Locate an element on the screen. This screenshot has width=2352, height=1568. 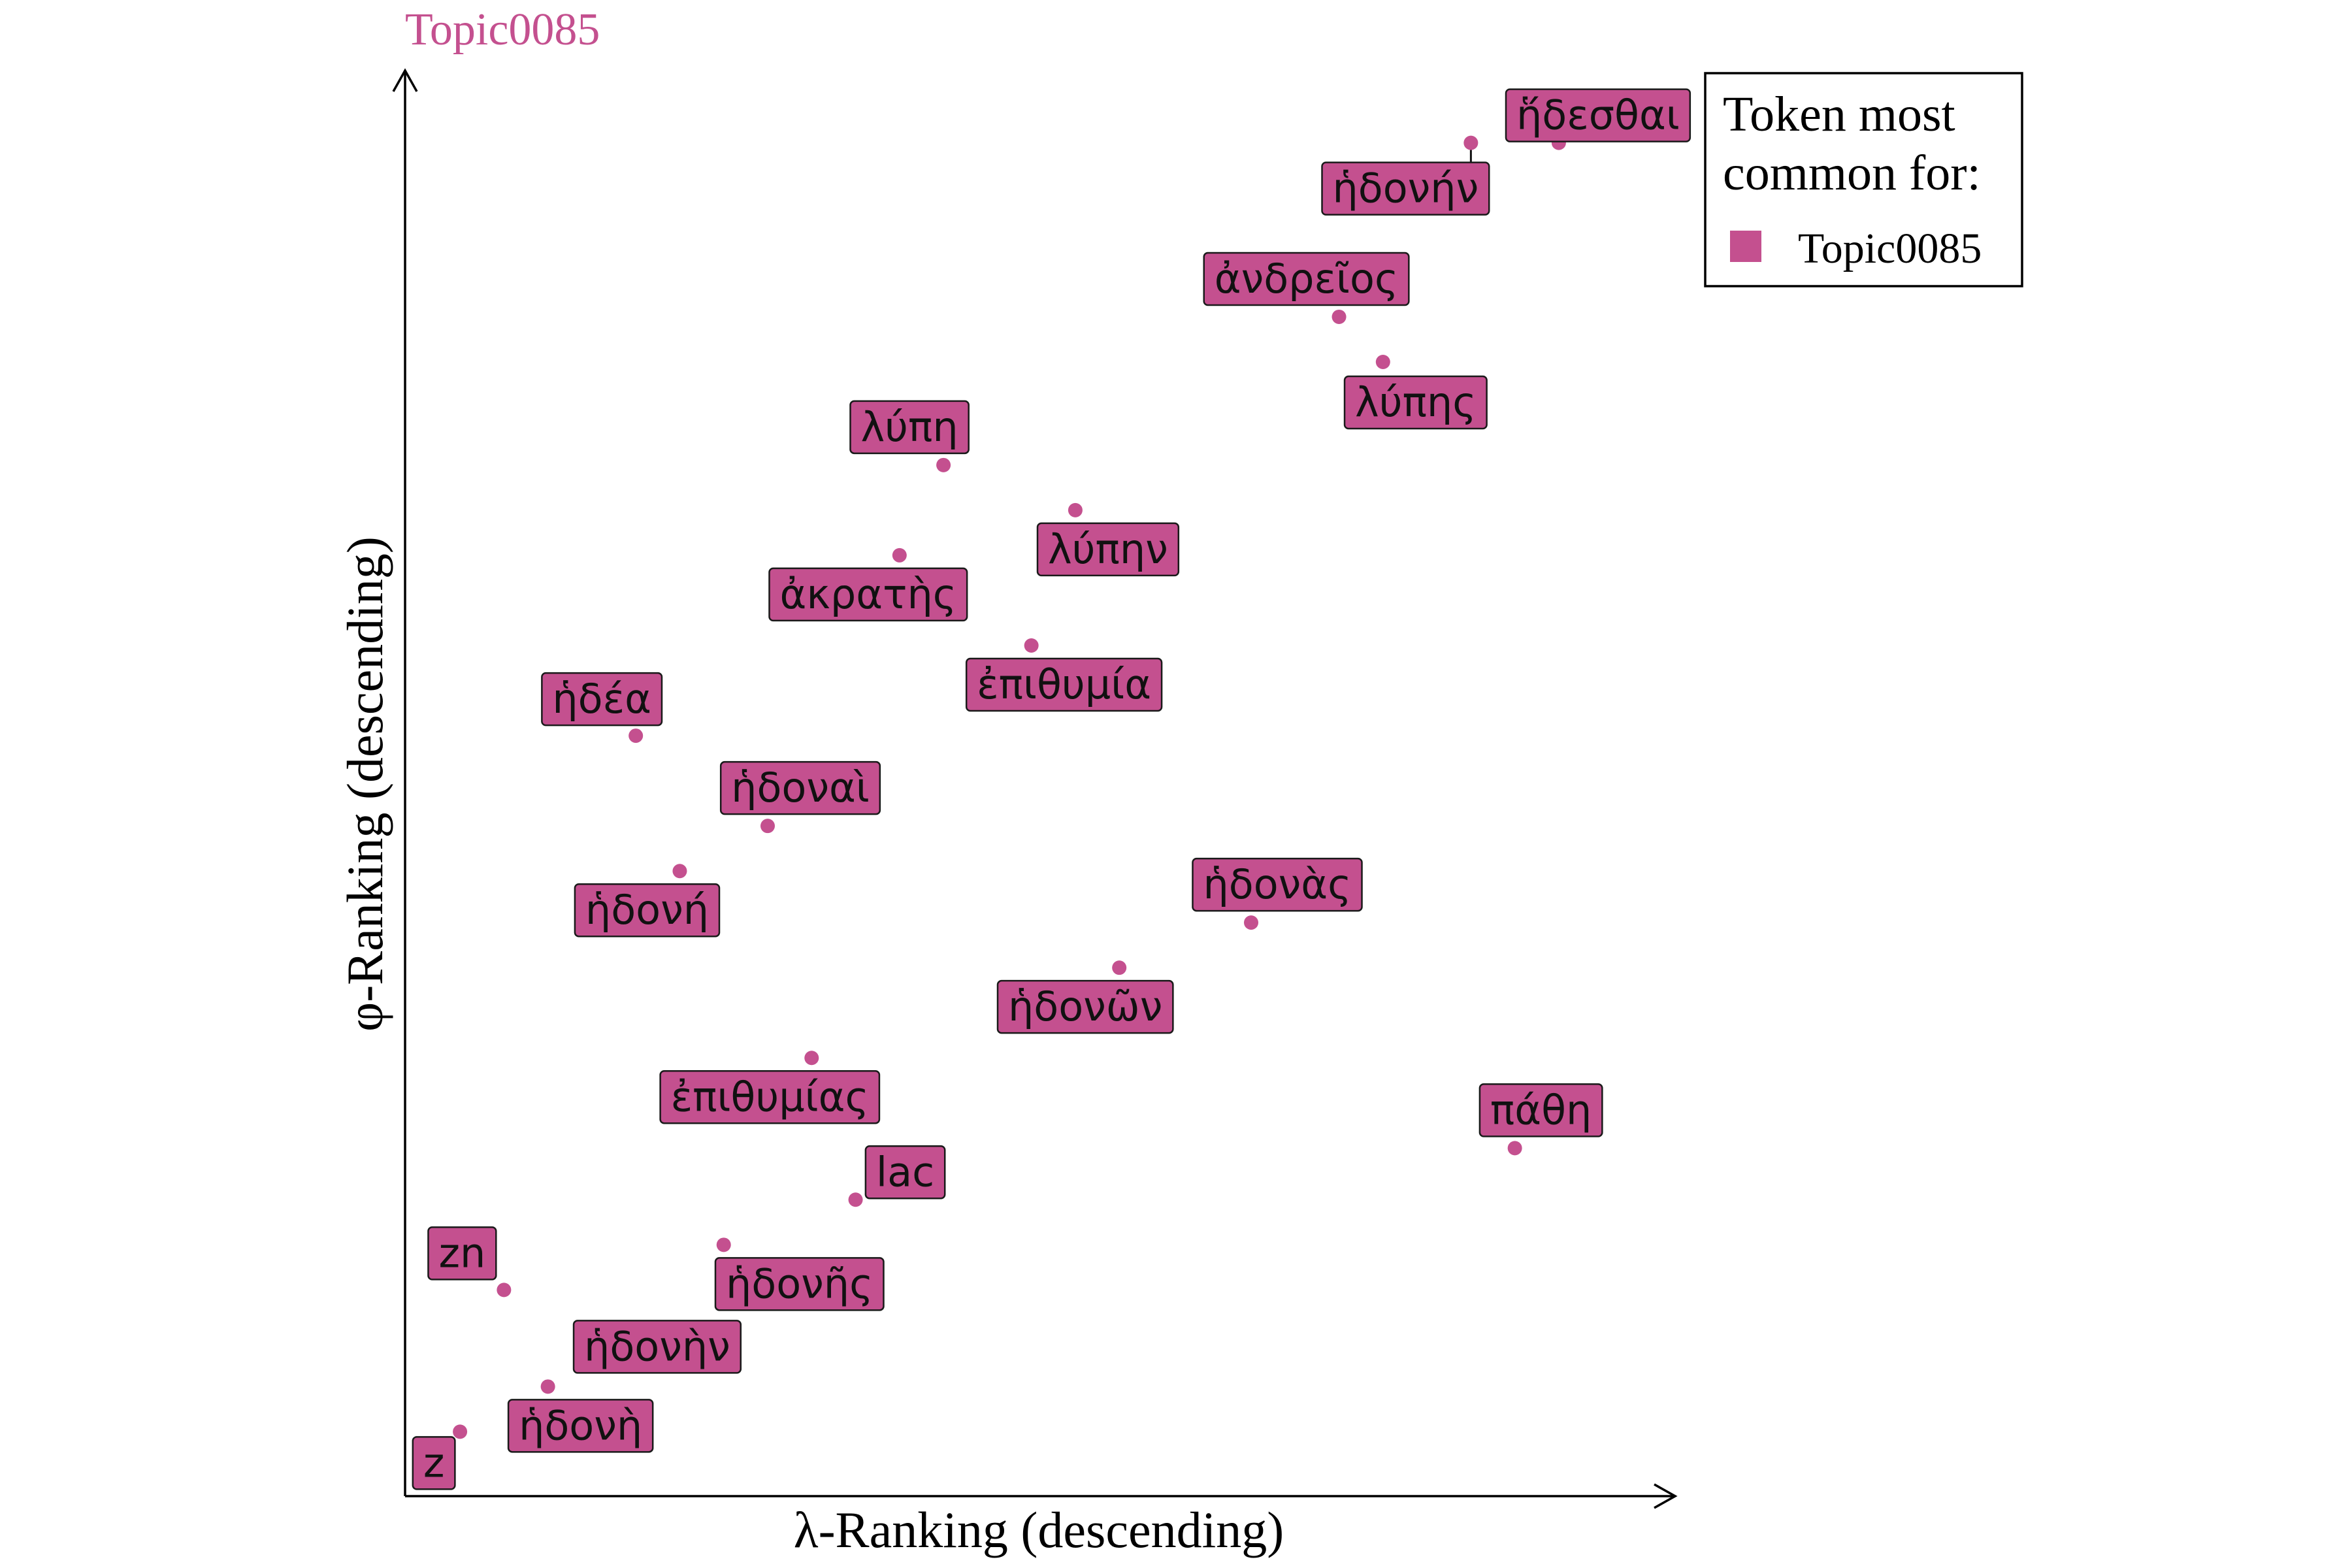
x-axis-title: λ-Ranking (descending) is located at coordinates (1039, 1529).